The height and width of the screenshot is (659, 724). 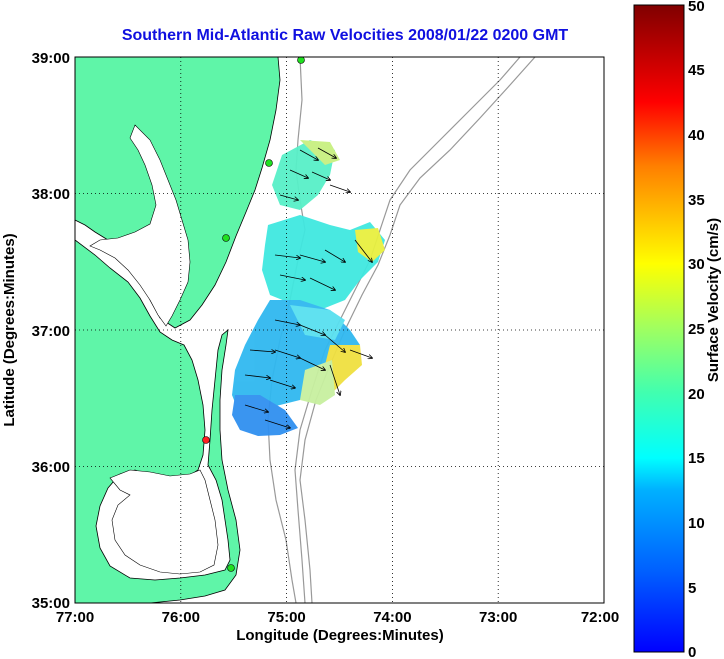 What do you see at coordinates (140, 225) in the screenshot?
I see `chesapeake-bay` at bounding box center [140, 225].